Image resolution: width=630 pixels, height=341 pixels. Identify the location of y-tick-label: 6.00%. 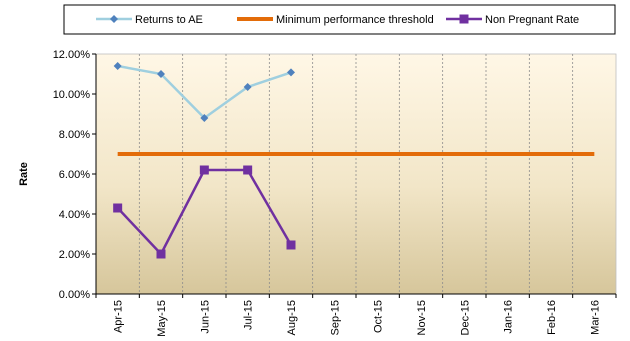
(74, 175).